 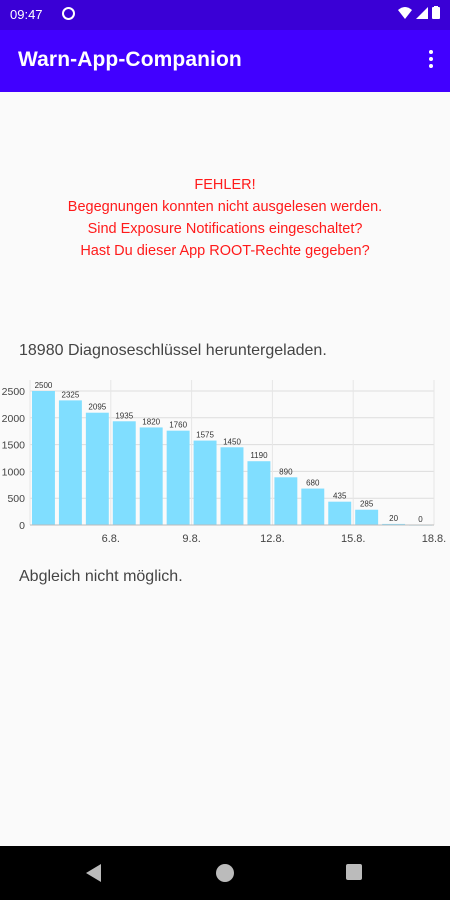 I want to click on data-label: 1450, so click(x=232, y=441).